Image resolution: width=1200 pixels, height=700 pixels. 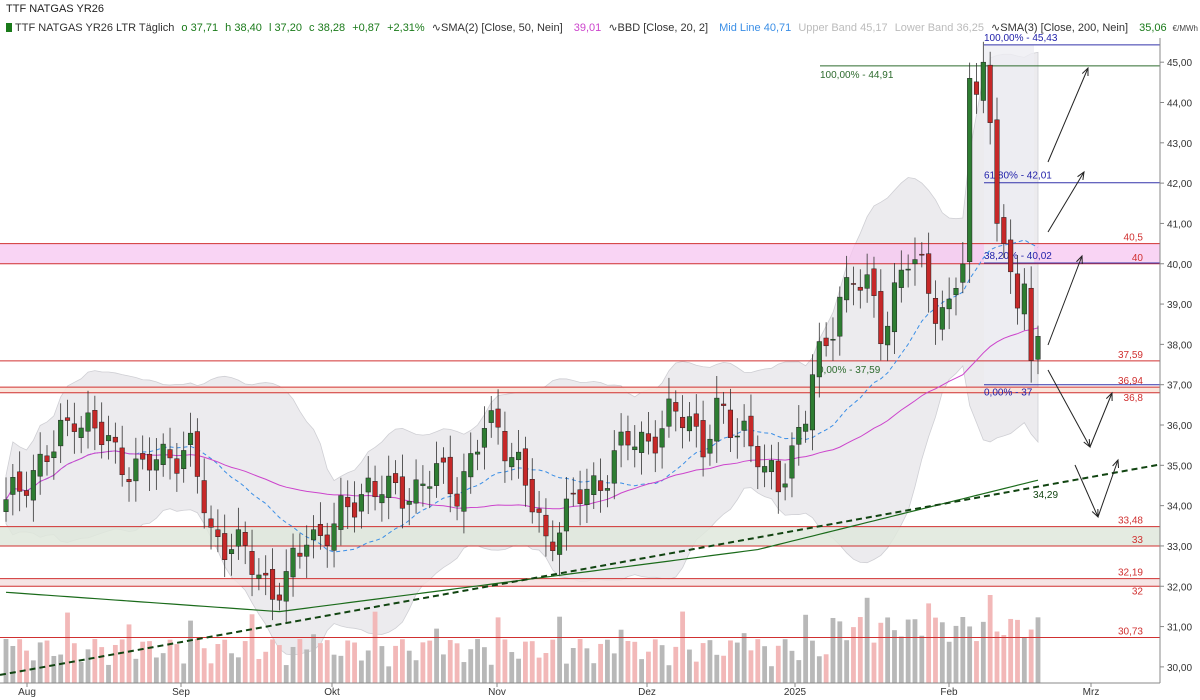 What do you see at coordinates (1179, 184) in the screenshot?
I see `y-tick-label: 42,00` at bounding box center [1179, 184].